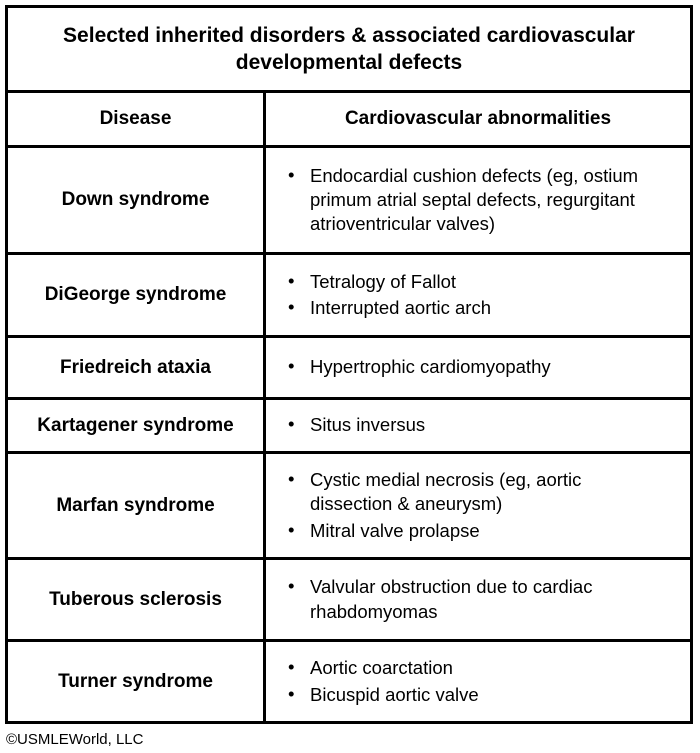 This screenshot has width=700, height=753. What do you see at coordinates (75, 739) in the screenshot?
I see `copyright-notice: ©USMLEWorld, LLC` at bounding box center [75, 739].